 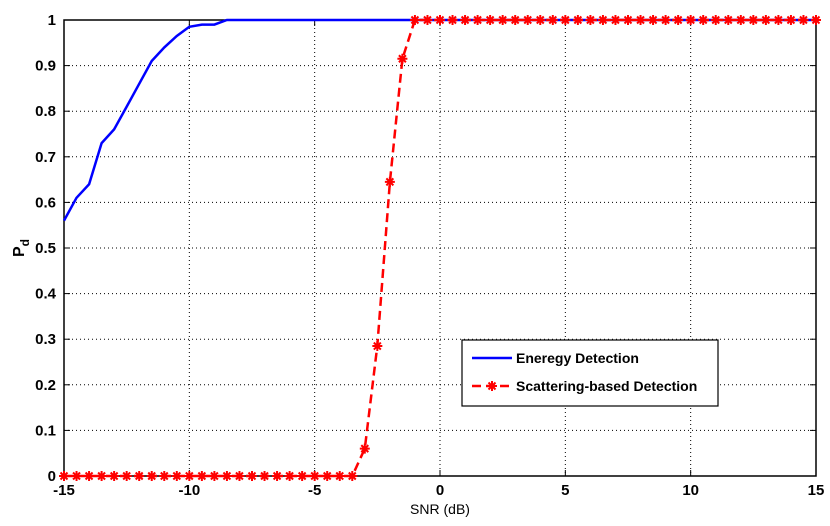 I want to click on x-tick-label: 10, so click(x=690, y=490).